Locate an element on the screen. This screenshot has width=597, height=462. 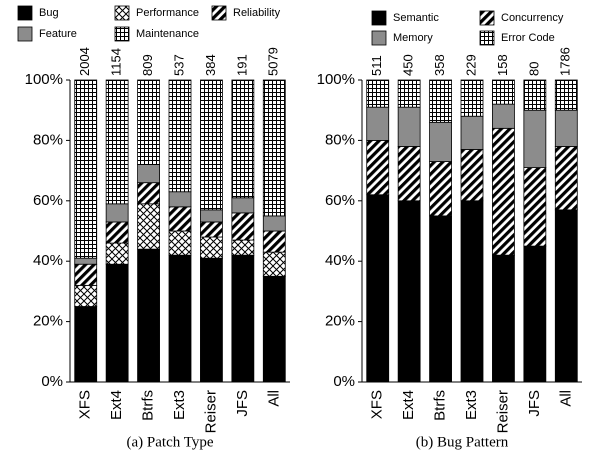
bar-total: 2004 is located at coordinates (84, 61).